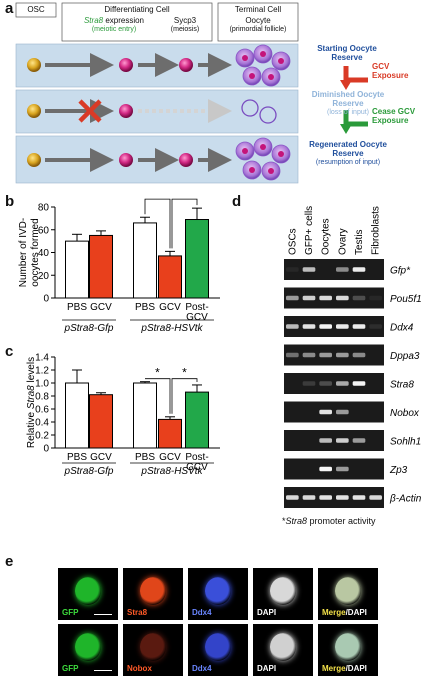 The width and height of the screenshot is (435, 685). What do you see at coordinates (185, 20) in the screenshot?
I see `header-sycp3: Sycp3` at bounding box center [185, 20].